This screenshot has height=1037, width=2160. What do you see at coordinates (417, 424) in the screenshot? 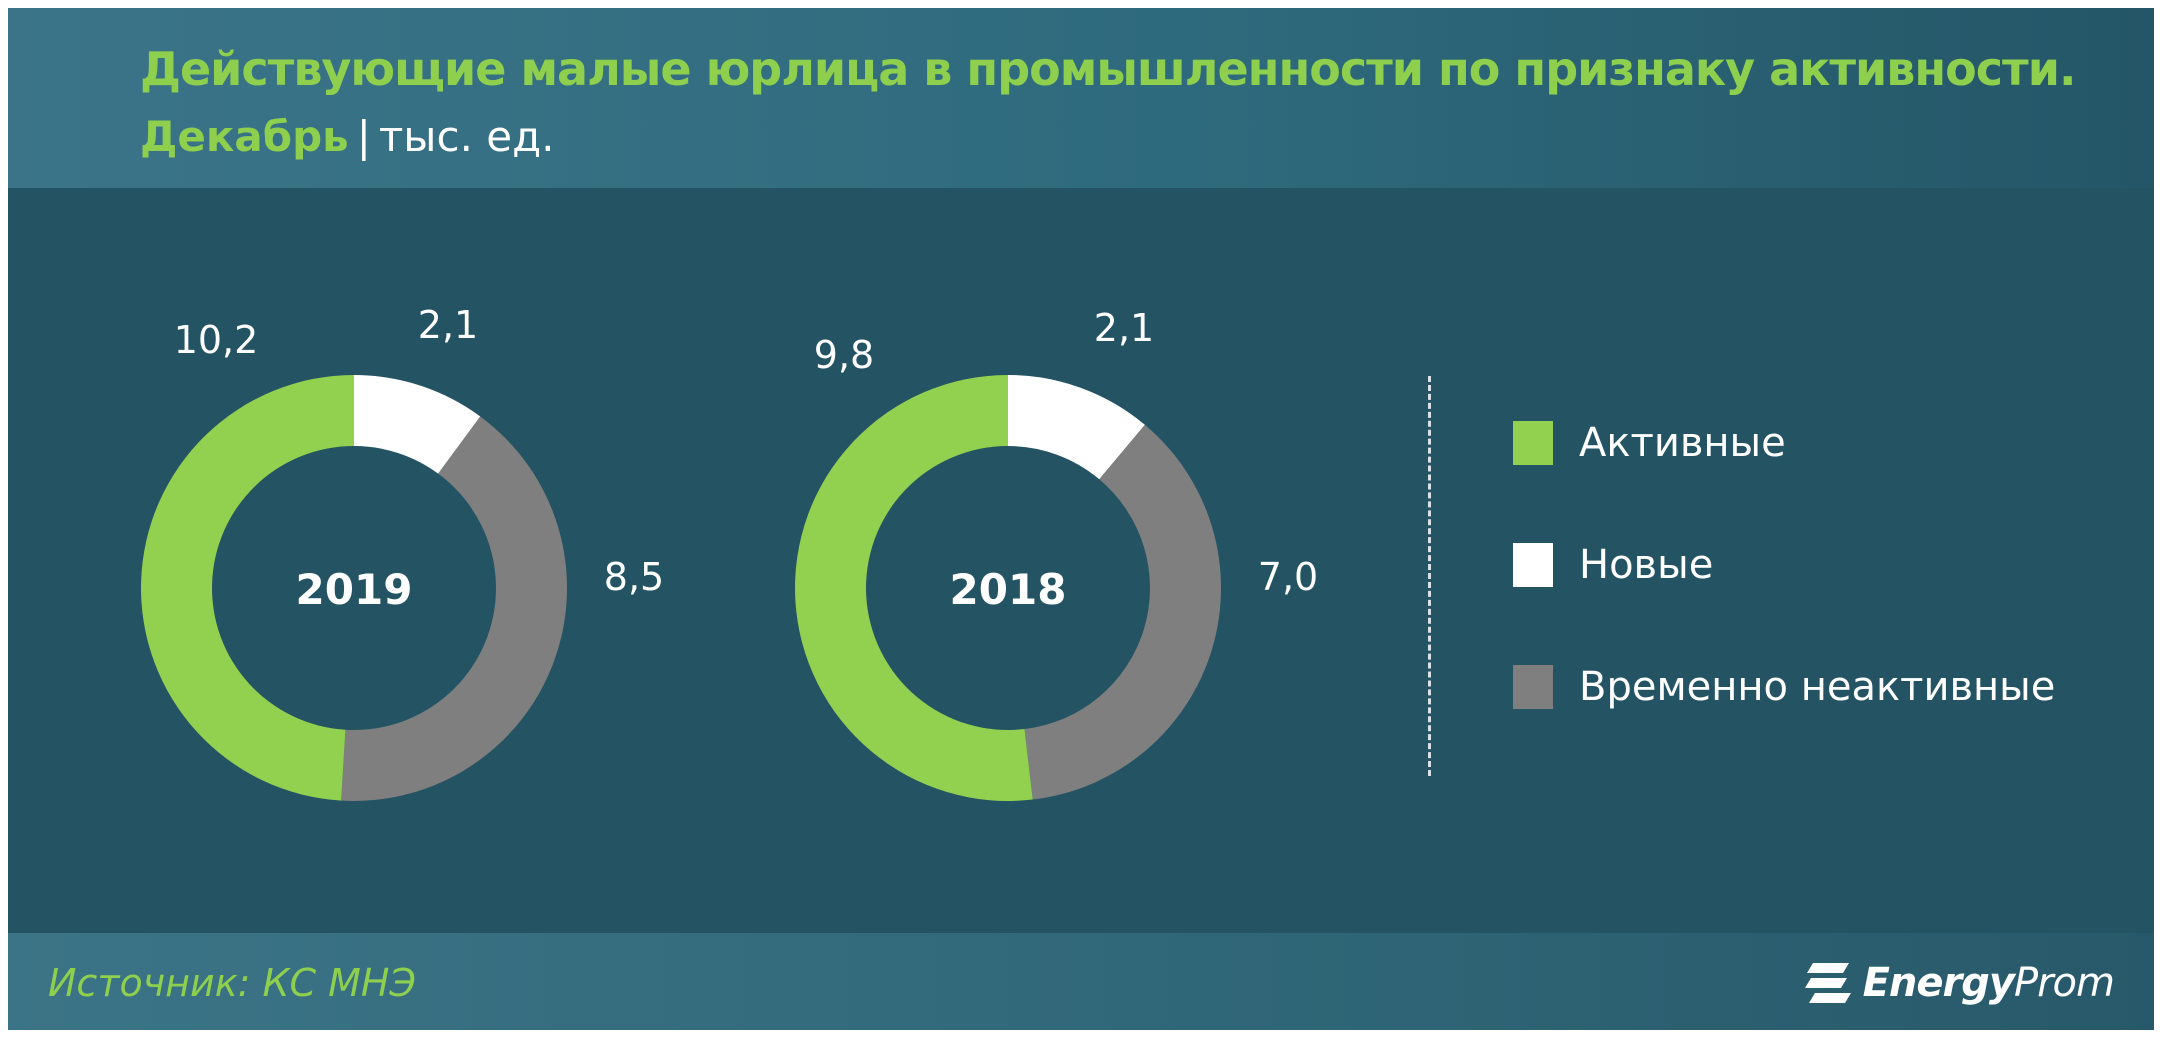
I see `donut-2019-slice-new` at bounding box center [417, 424].